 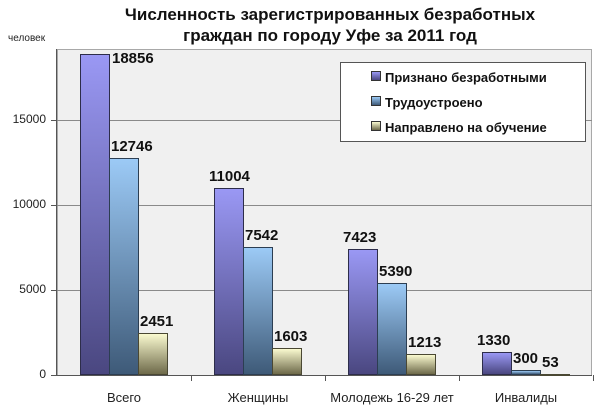 What do you see at coordinates (494, 341) in the screenshot?
I see `bar-value-label: 1330` at bounding box center [494, 341].